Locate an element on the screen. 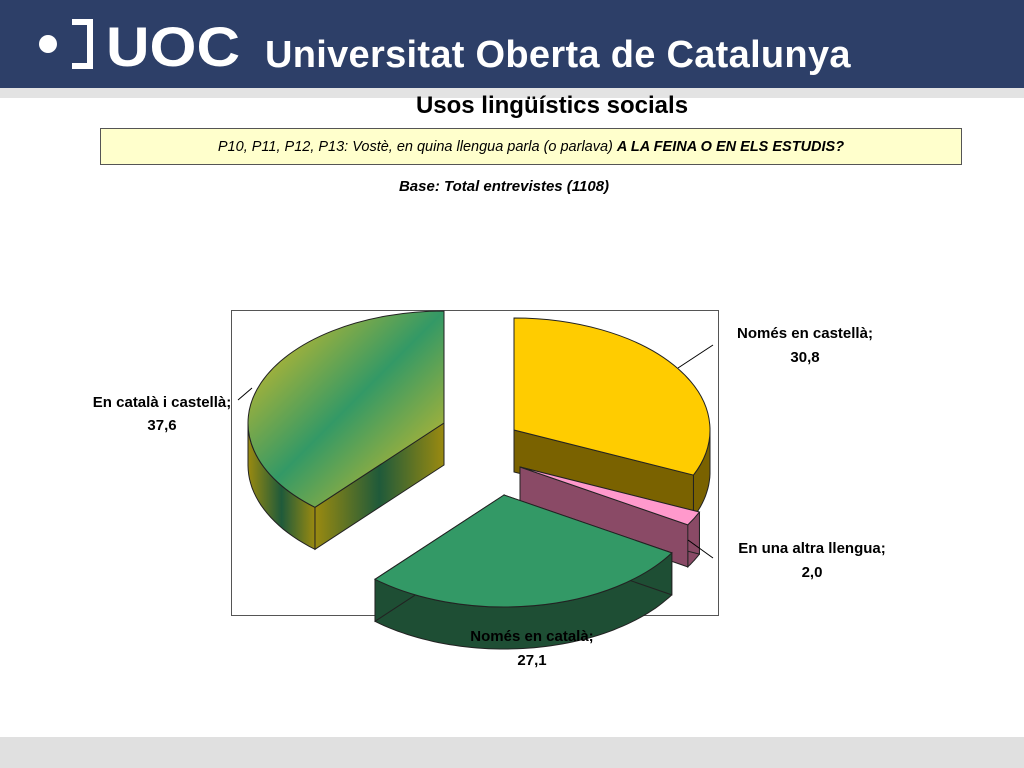 This screenshot has width=1024, height=768. header-bar: UOC Universitat Oberta de Catalunya is located at coordinates (512, 44).